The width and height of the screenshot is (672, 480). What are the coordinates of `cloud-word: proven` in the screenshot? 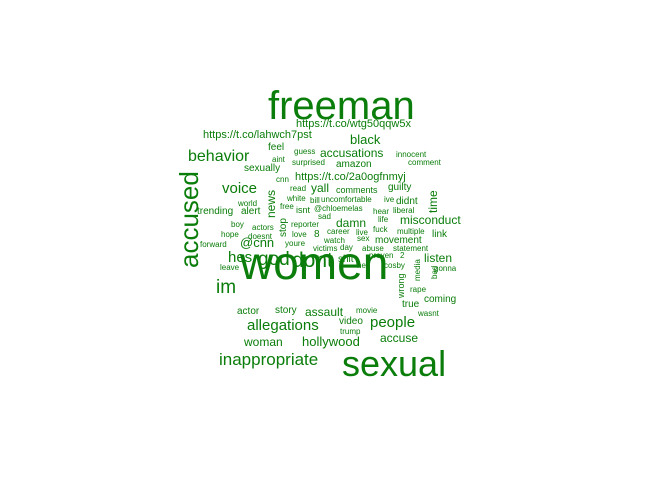 It's located at (381, 255).